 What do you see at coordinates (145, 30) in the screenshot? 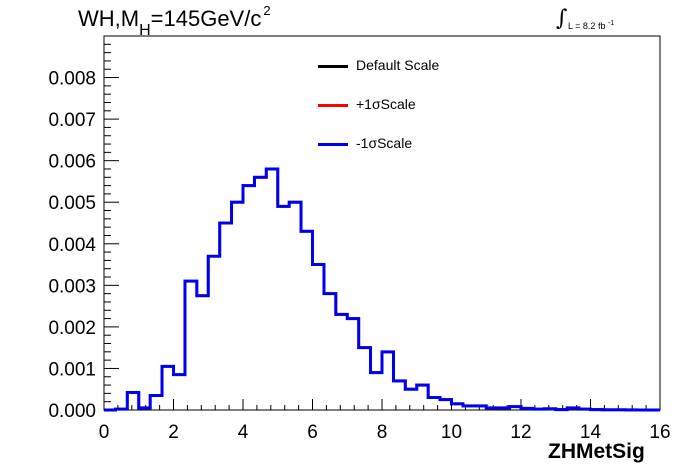
I see `title-subscript: H` at bounding box center [145, 30].